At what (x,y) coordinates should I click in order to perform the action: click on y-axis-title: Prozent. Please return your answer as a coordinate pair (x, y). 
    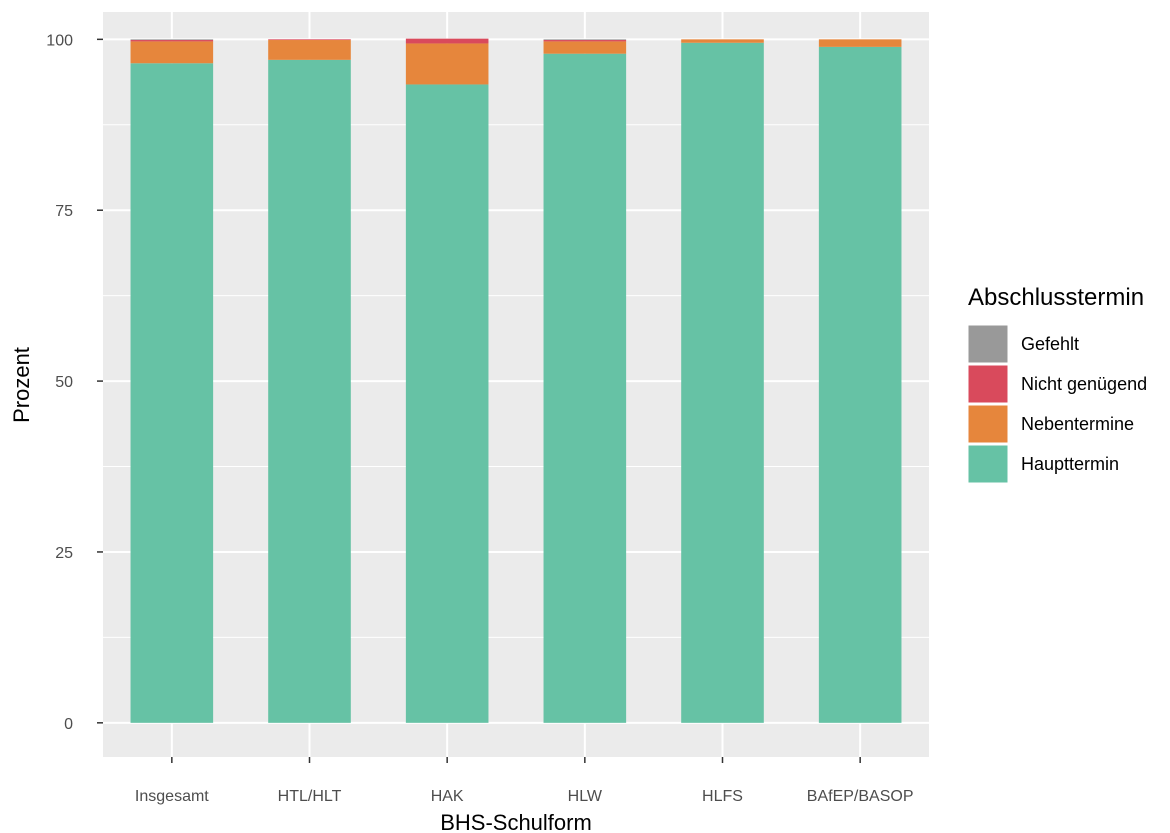
    Looking at the image, I should click on (21, 385).